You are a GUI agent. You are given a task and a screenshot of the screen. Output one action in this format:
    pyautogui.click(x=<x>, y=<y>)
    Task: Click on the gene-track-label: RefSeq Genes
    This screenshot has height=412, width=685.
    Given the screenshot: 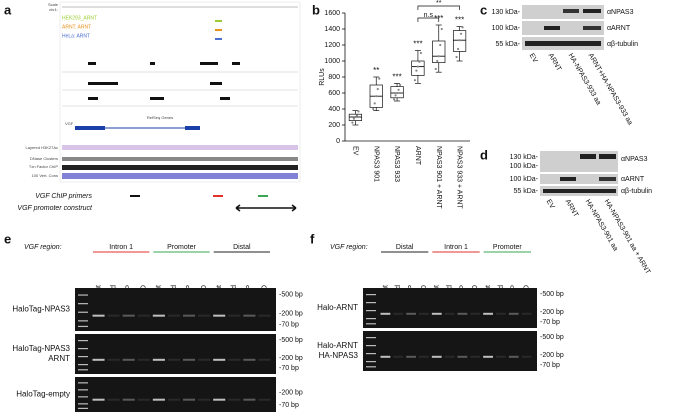 What is the action you would take?
    pyautogui.click(x=160, y=117)
    